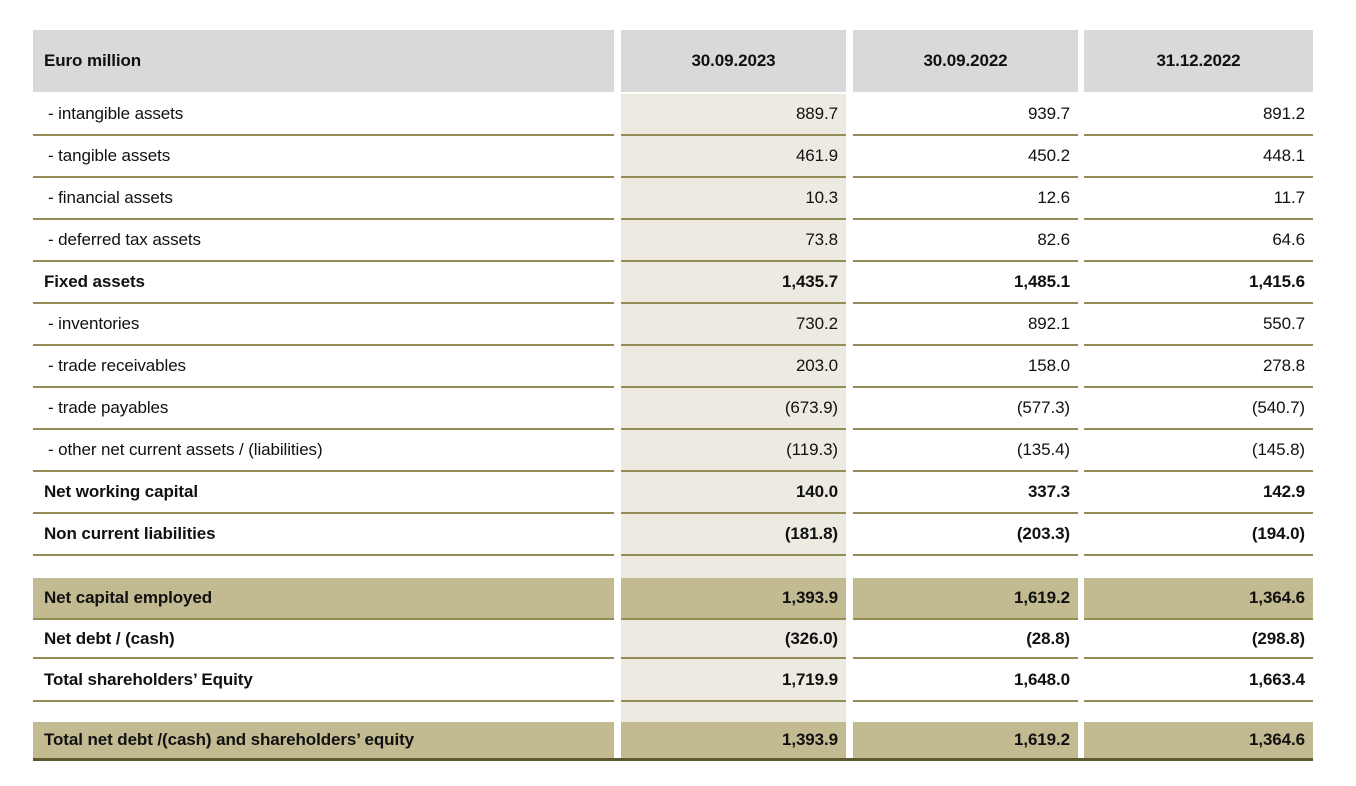 The height and width of the screenshot is (786, 1356). Describe the element at coordinates (733, 409) in the screenshot. I see `cell-value: (673.9)` at that location.